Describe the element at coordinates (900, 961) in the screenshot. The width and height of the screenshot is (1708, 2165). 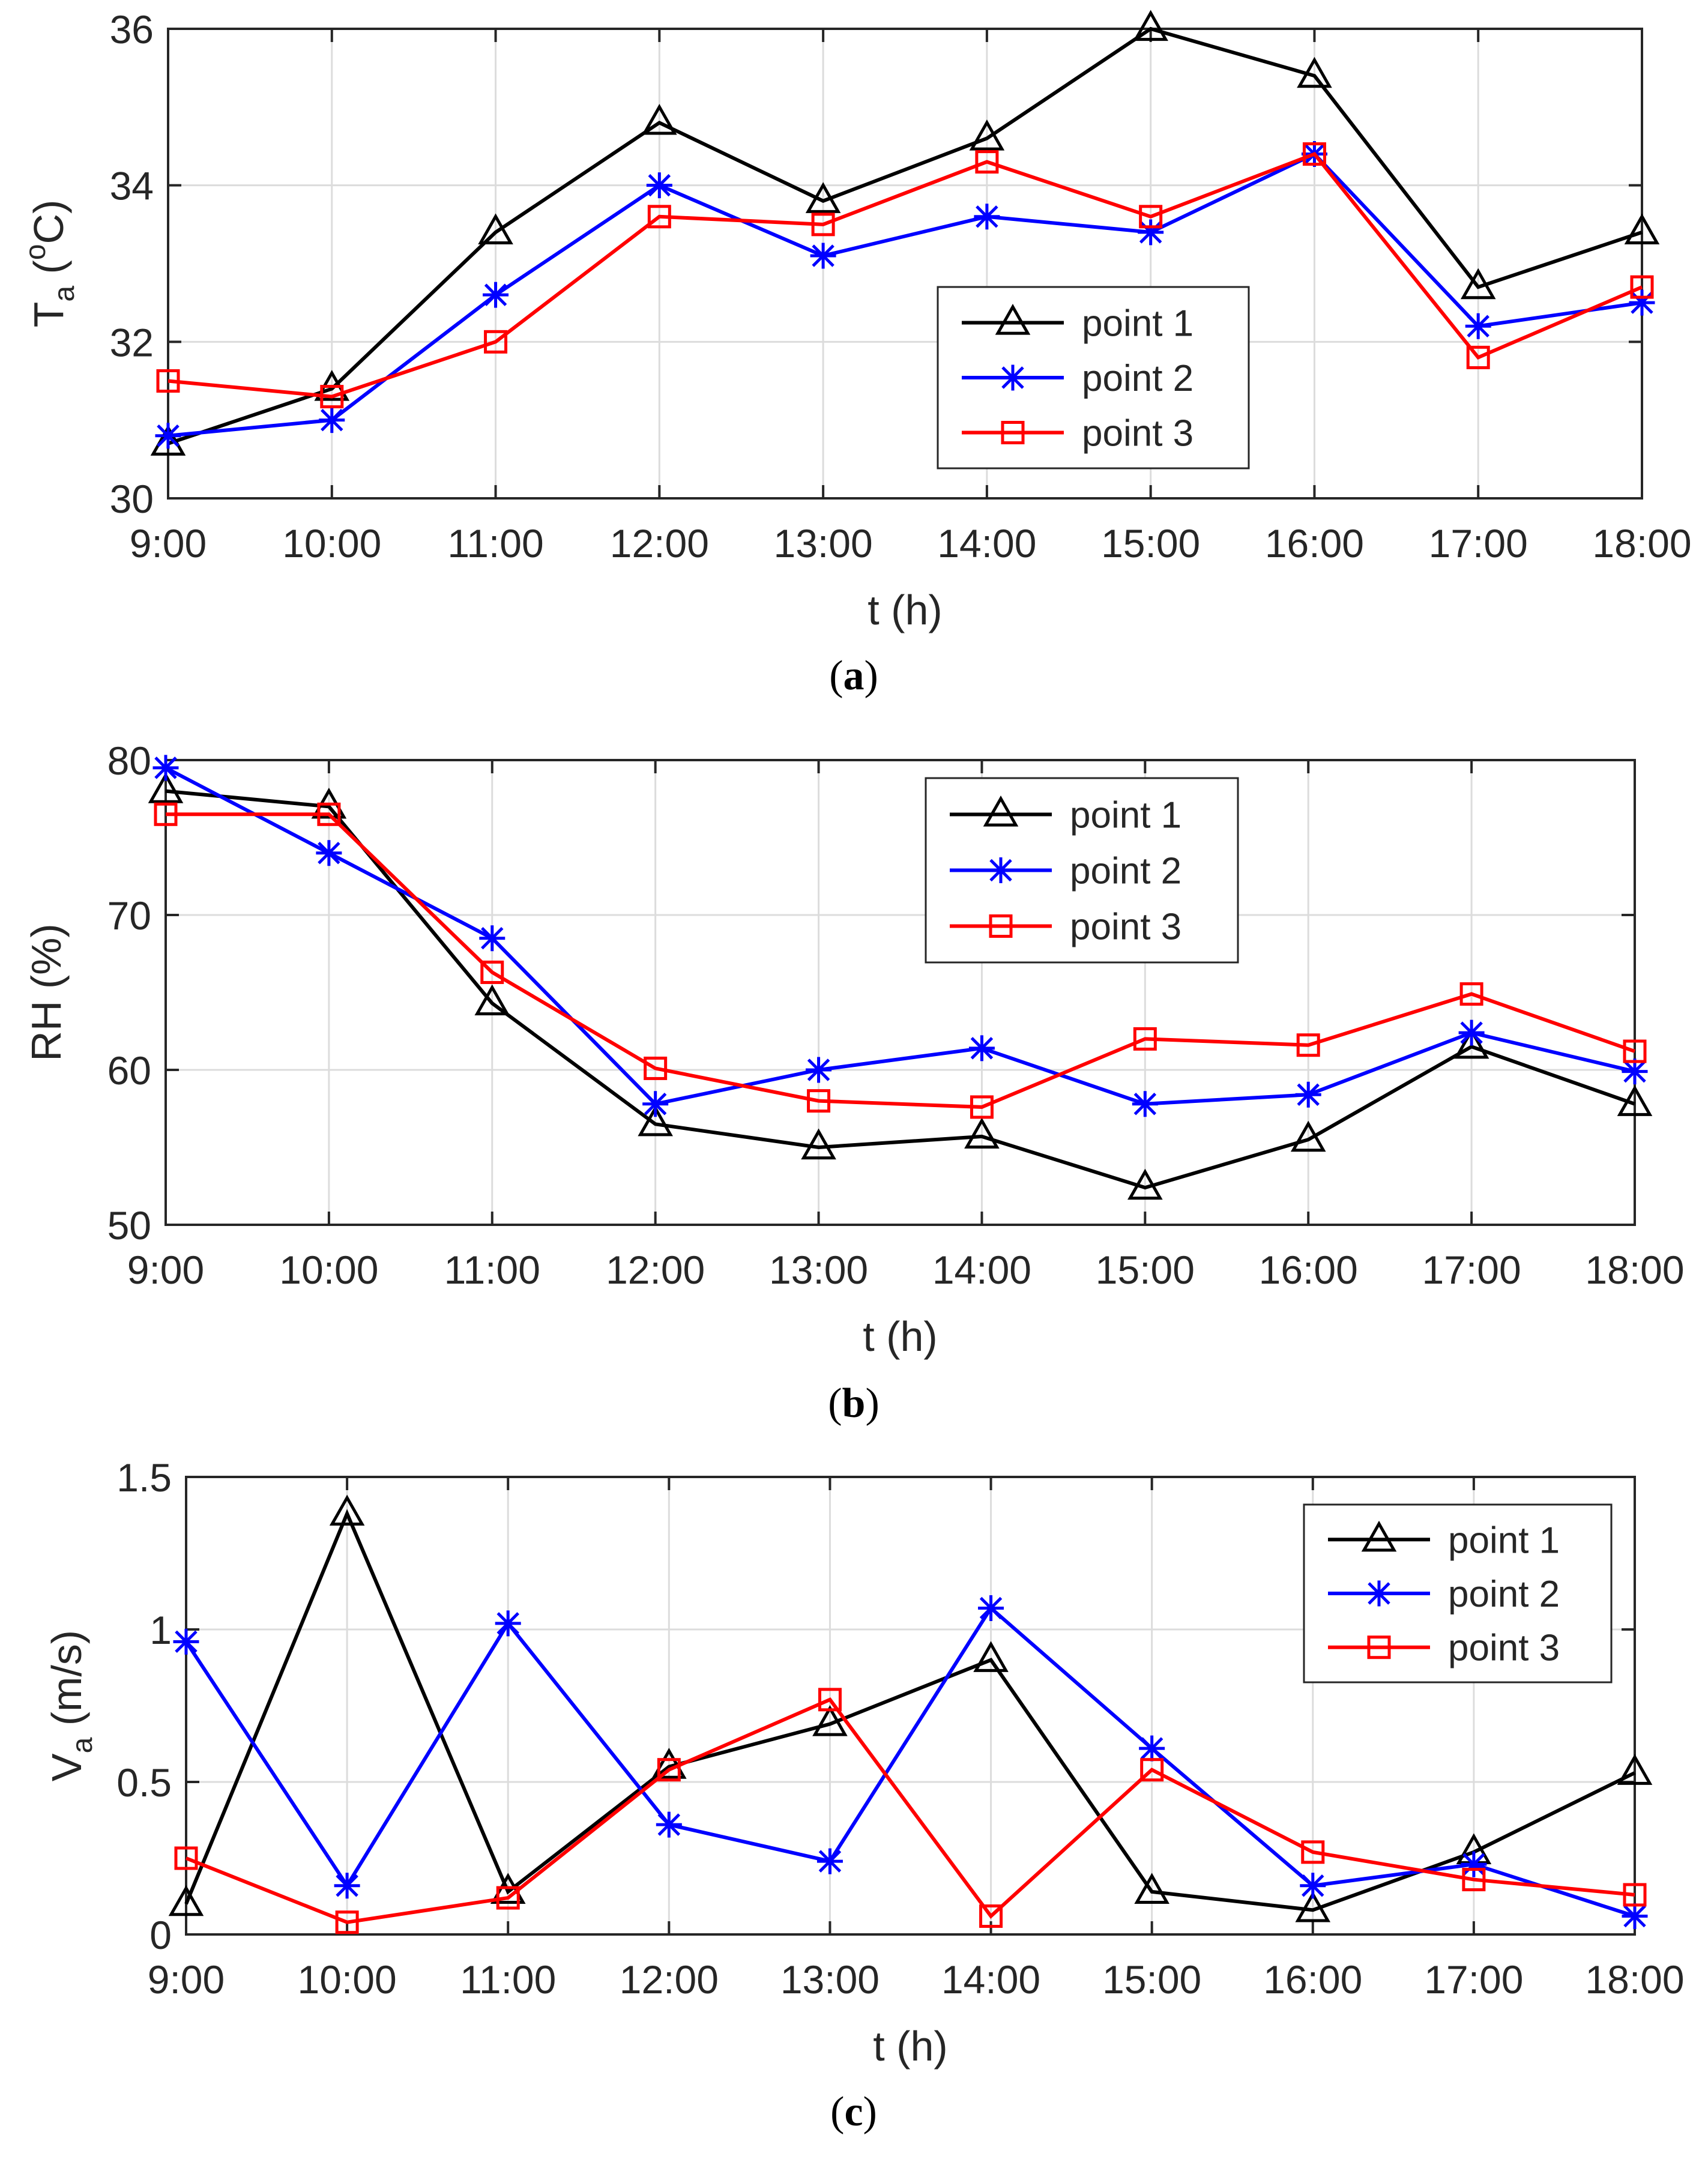
I see `series-3-line` at that location.